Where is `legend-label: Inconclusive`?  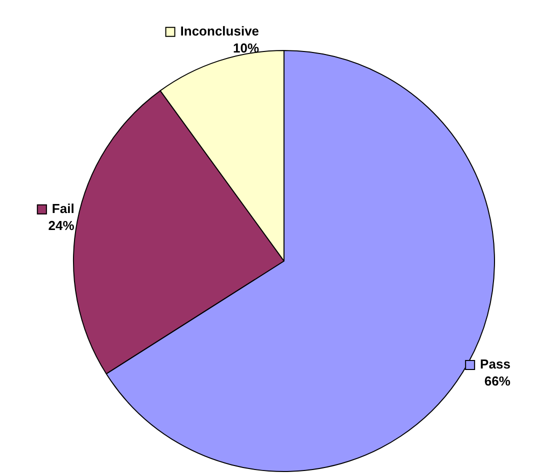 legend-label: Inconclusive is located at coordinates (220, 30).